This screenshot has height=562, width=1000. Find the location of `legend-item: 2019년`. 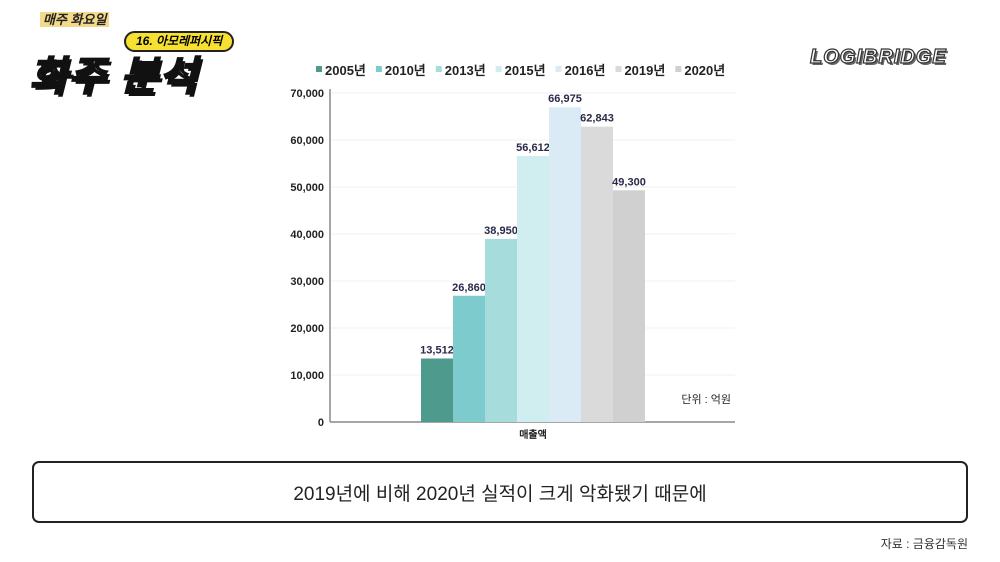

legend-item: 2019년 is located at coordinates (644, 70).